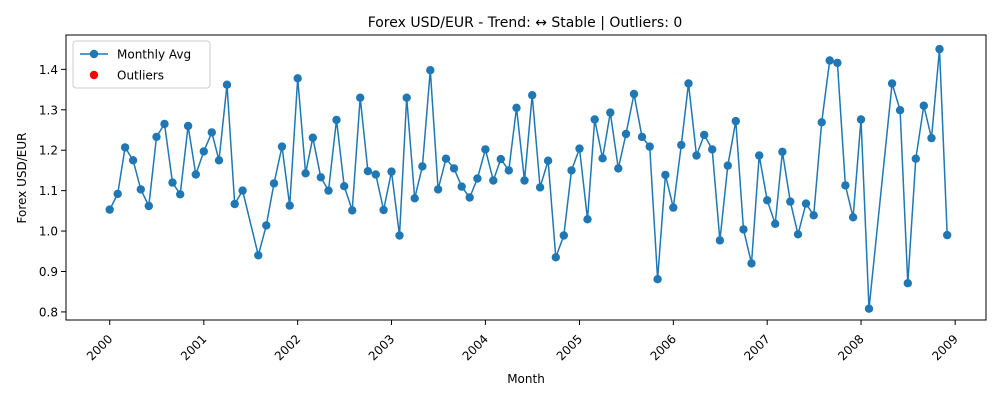 The image size is (1000, 400). Describe the element at coordinates (94, 75) in the screenshot. I see `legend-outliers-marker` at that location.